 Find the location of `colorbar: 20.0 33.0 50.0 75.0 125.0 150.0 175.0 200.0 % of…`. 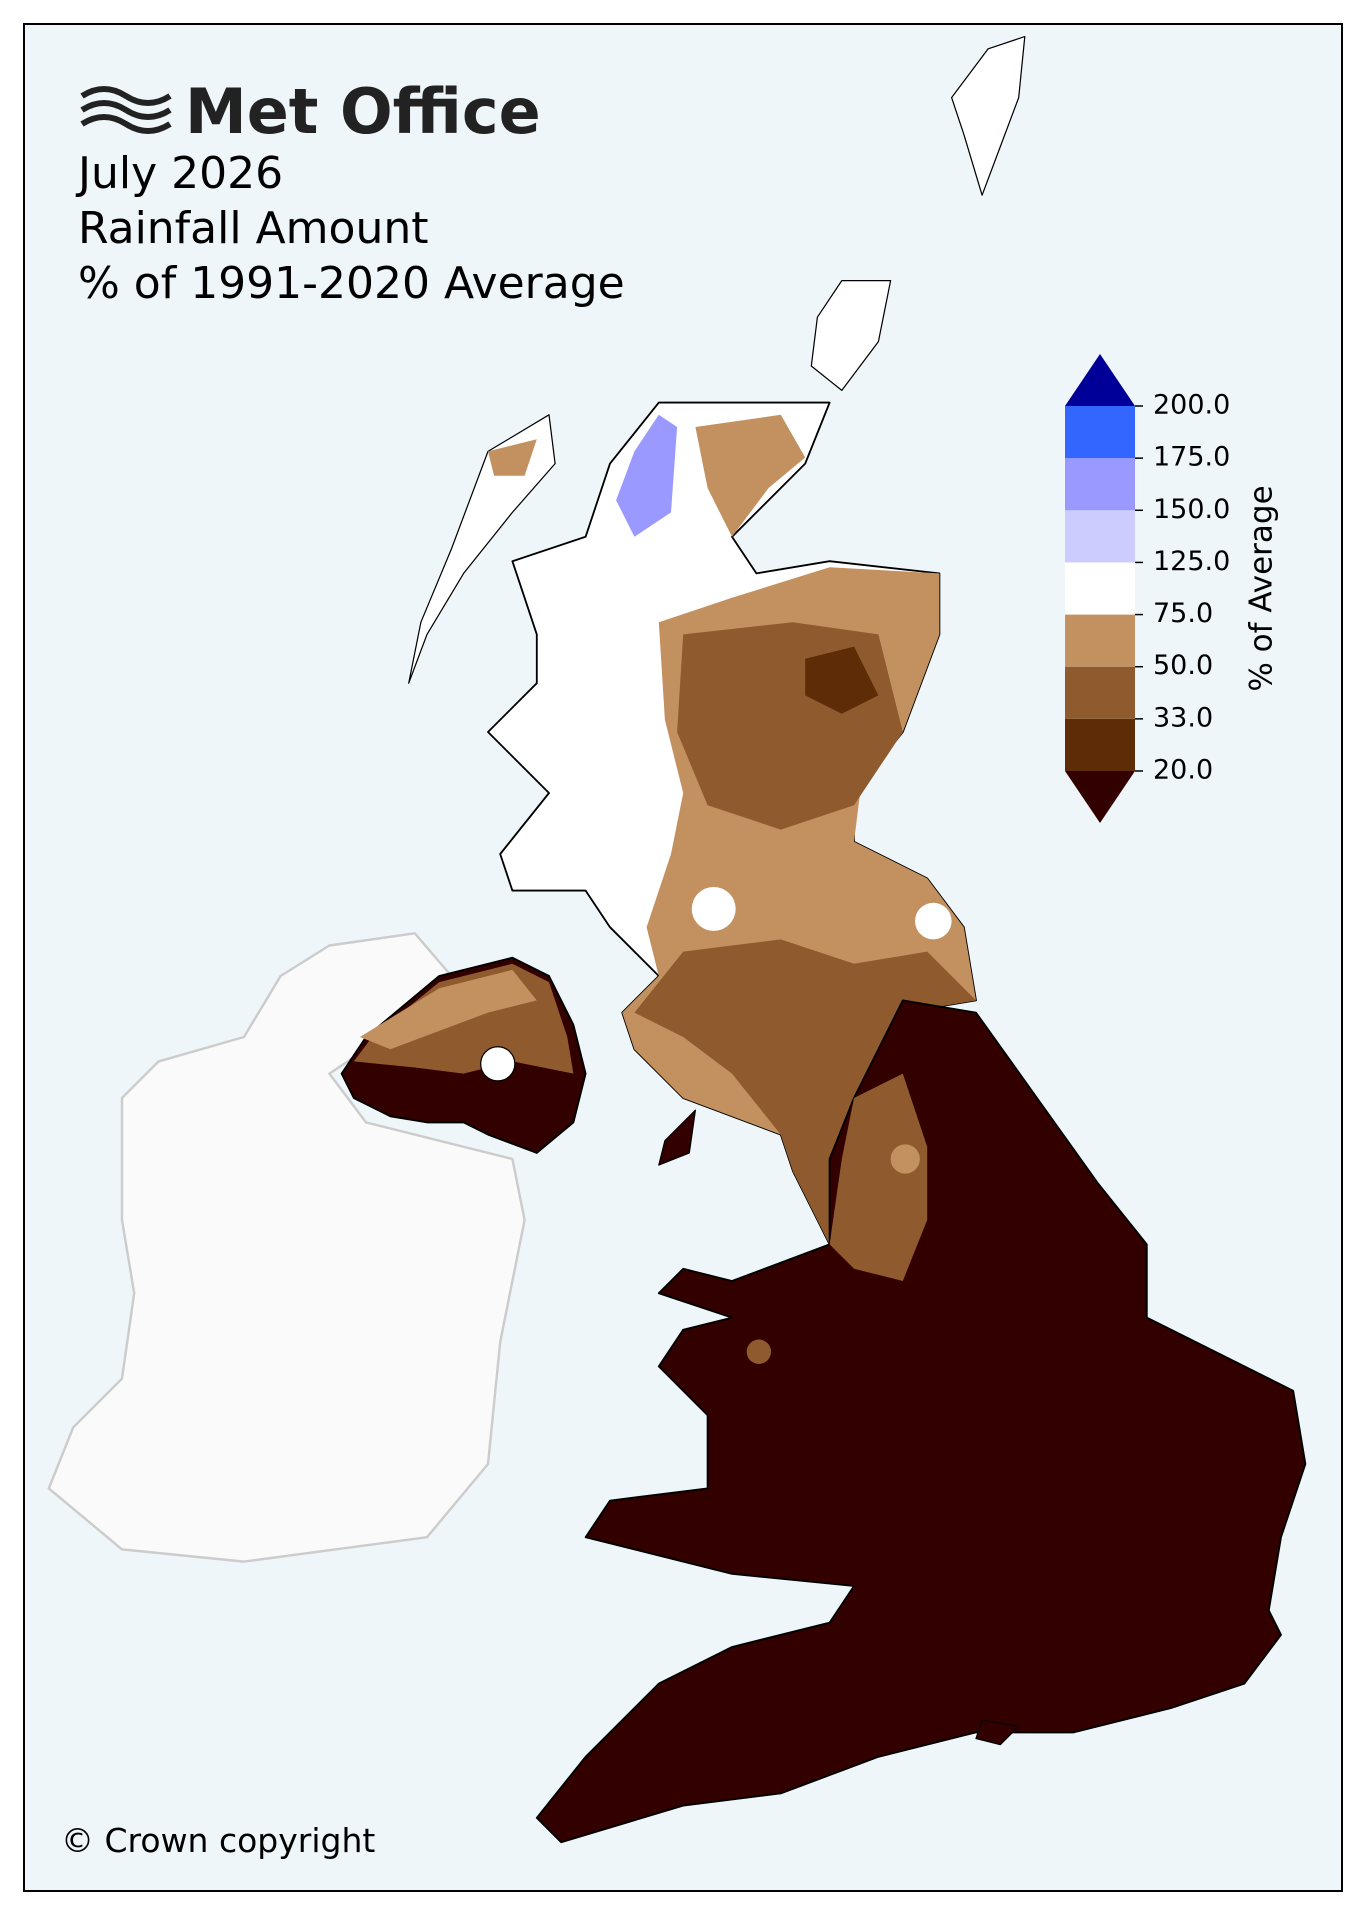

colorbar: 20.0 33.0 50.0 75.0 125.0 150.0 175.0 200.0 % of… is located at coordinates (1172, 588).